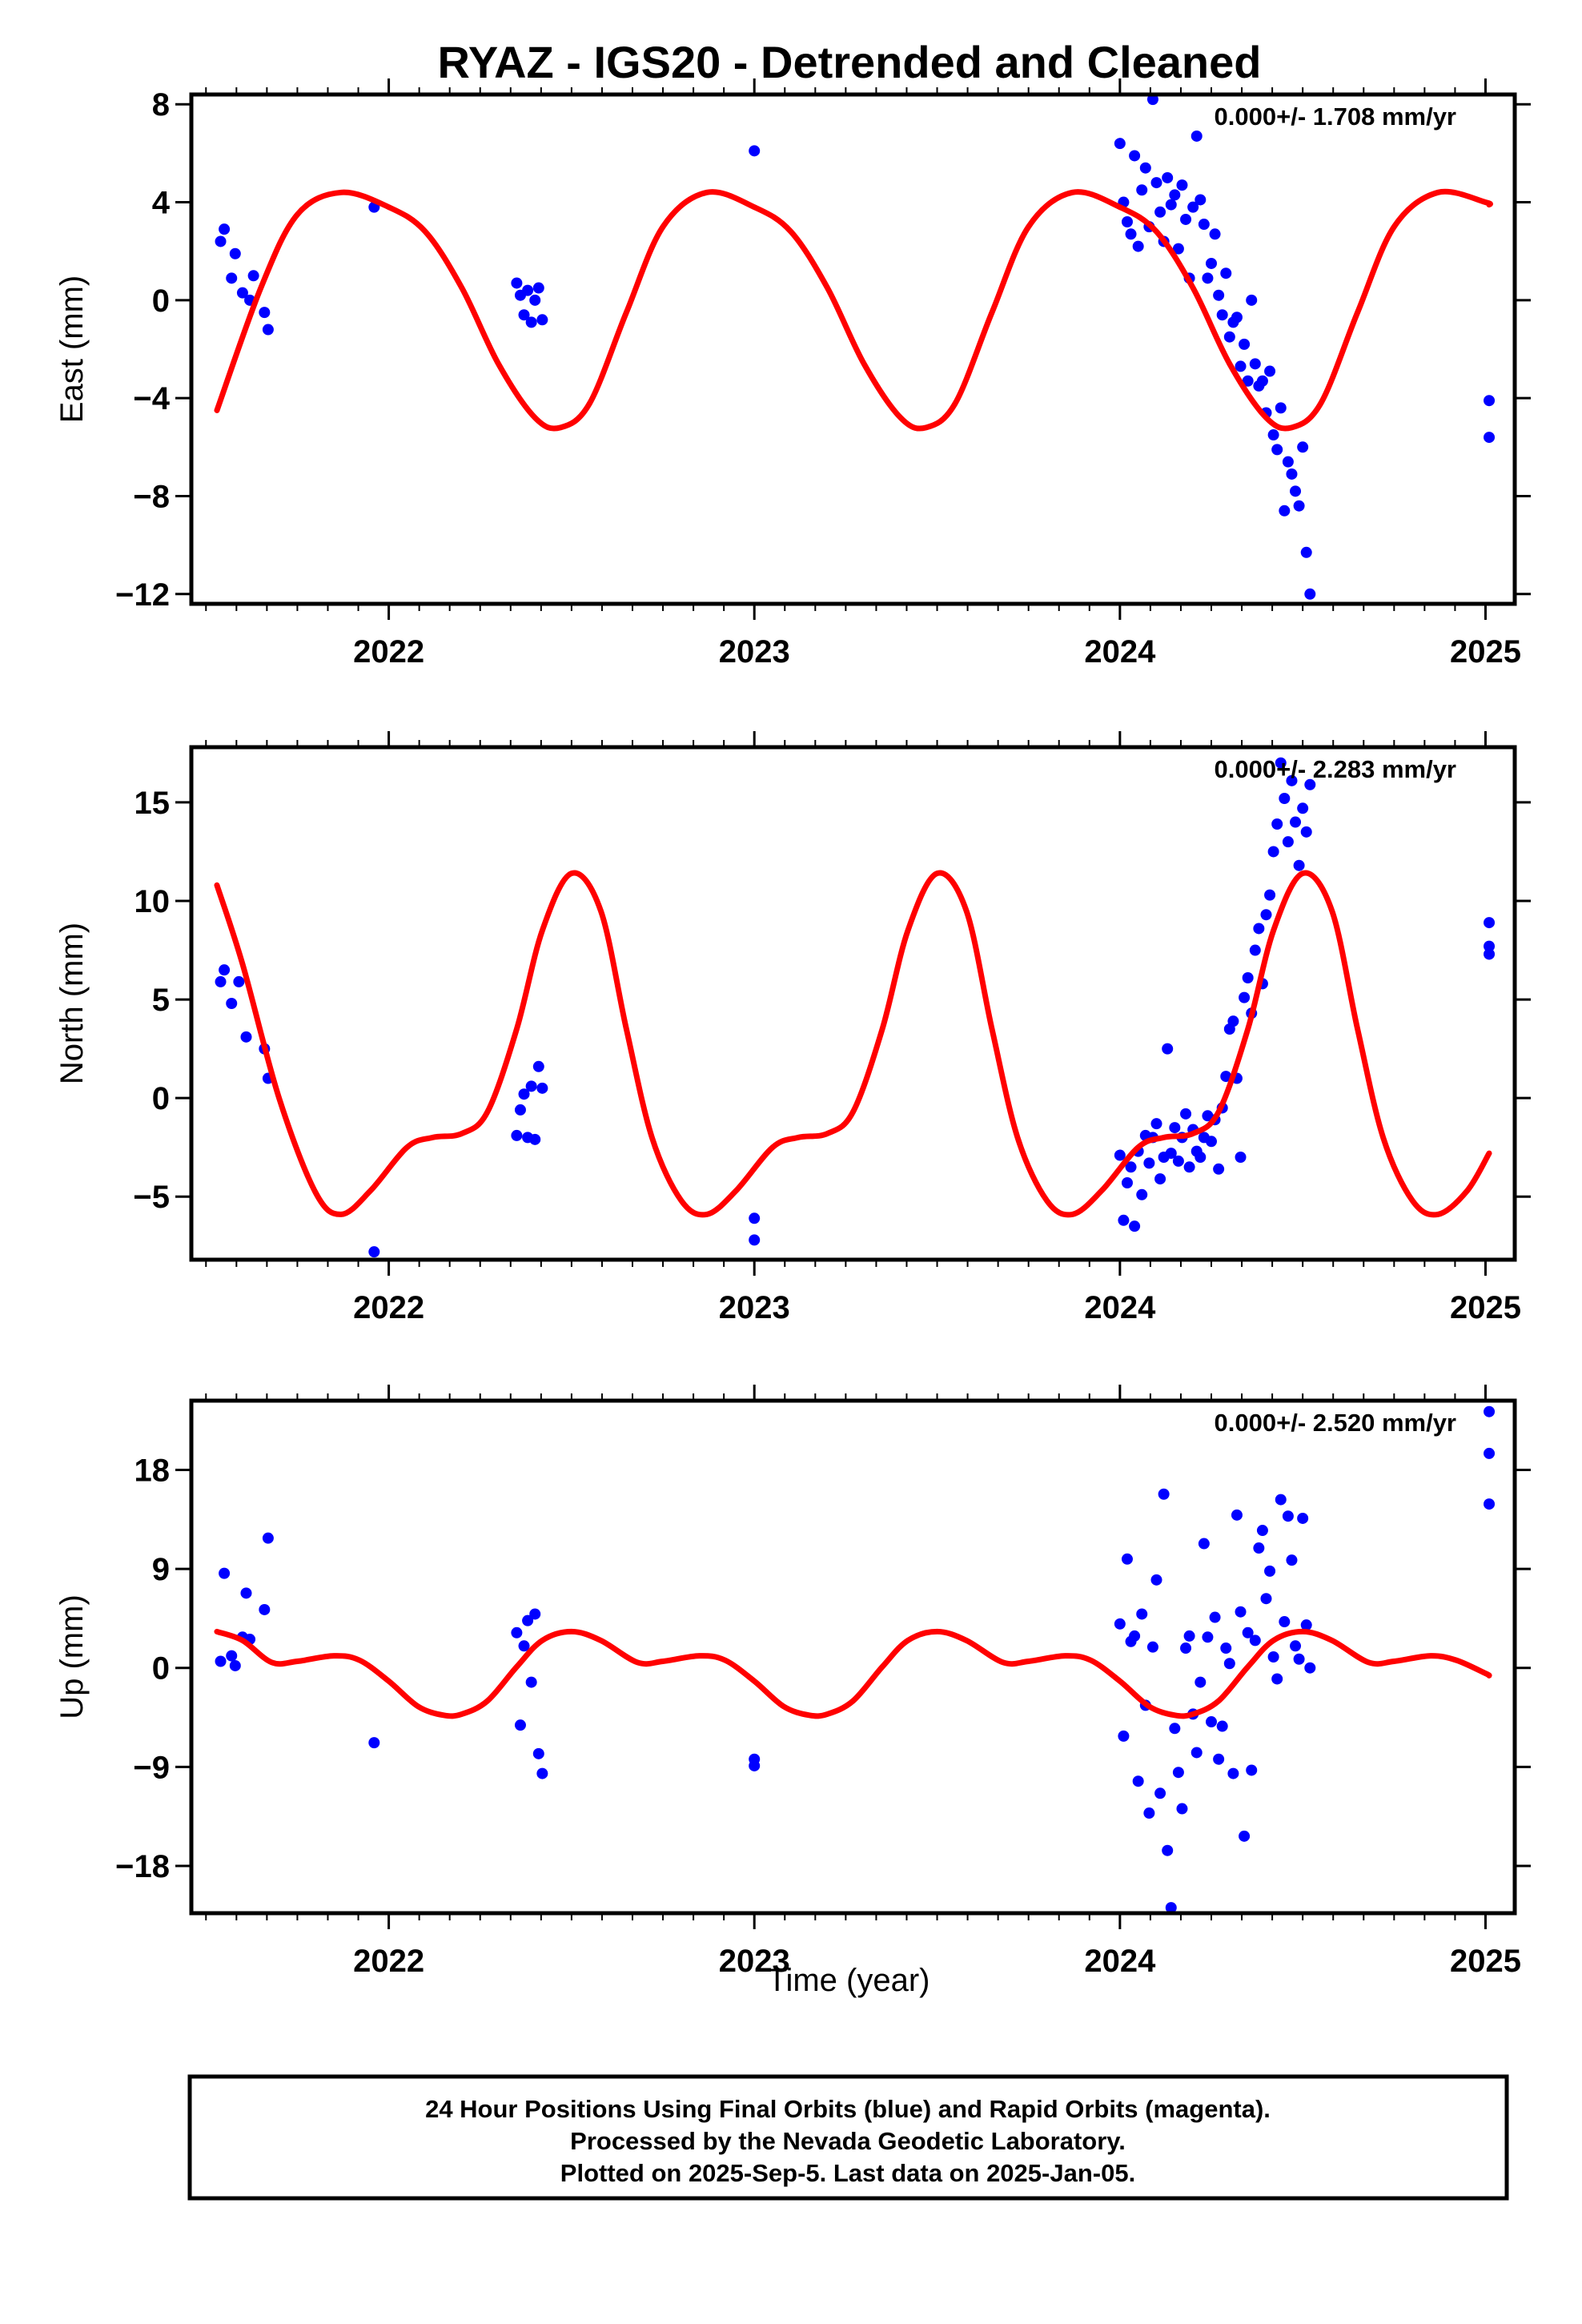  What do you see at coordinates (72, 1657) in the screenshot?
I see `y-axis-label: Up (mm)` at bounding box center [72, 1657].